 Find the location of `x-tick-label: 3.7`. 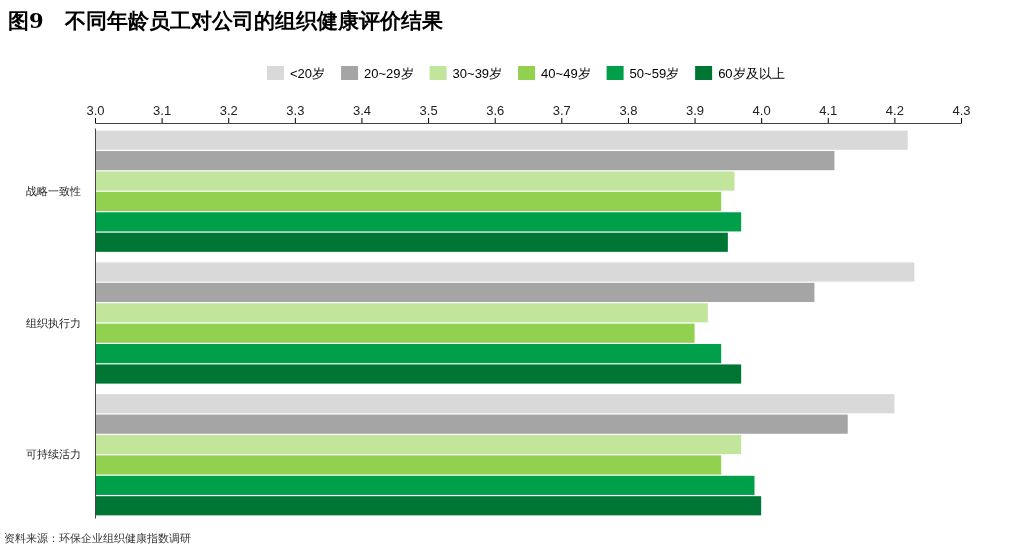

x-tick-label: 3.7 is located at coordinates (561, 110).